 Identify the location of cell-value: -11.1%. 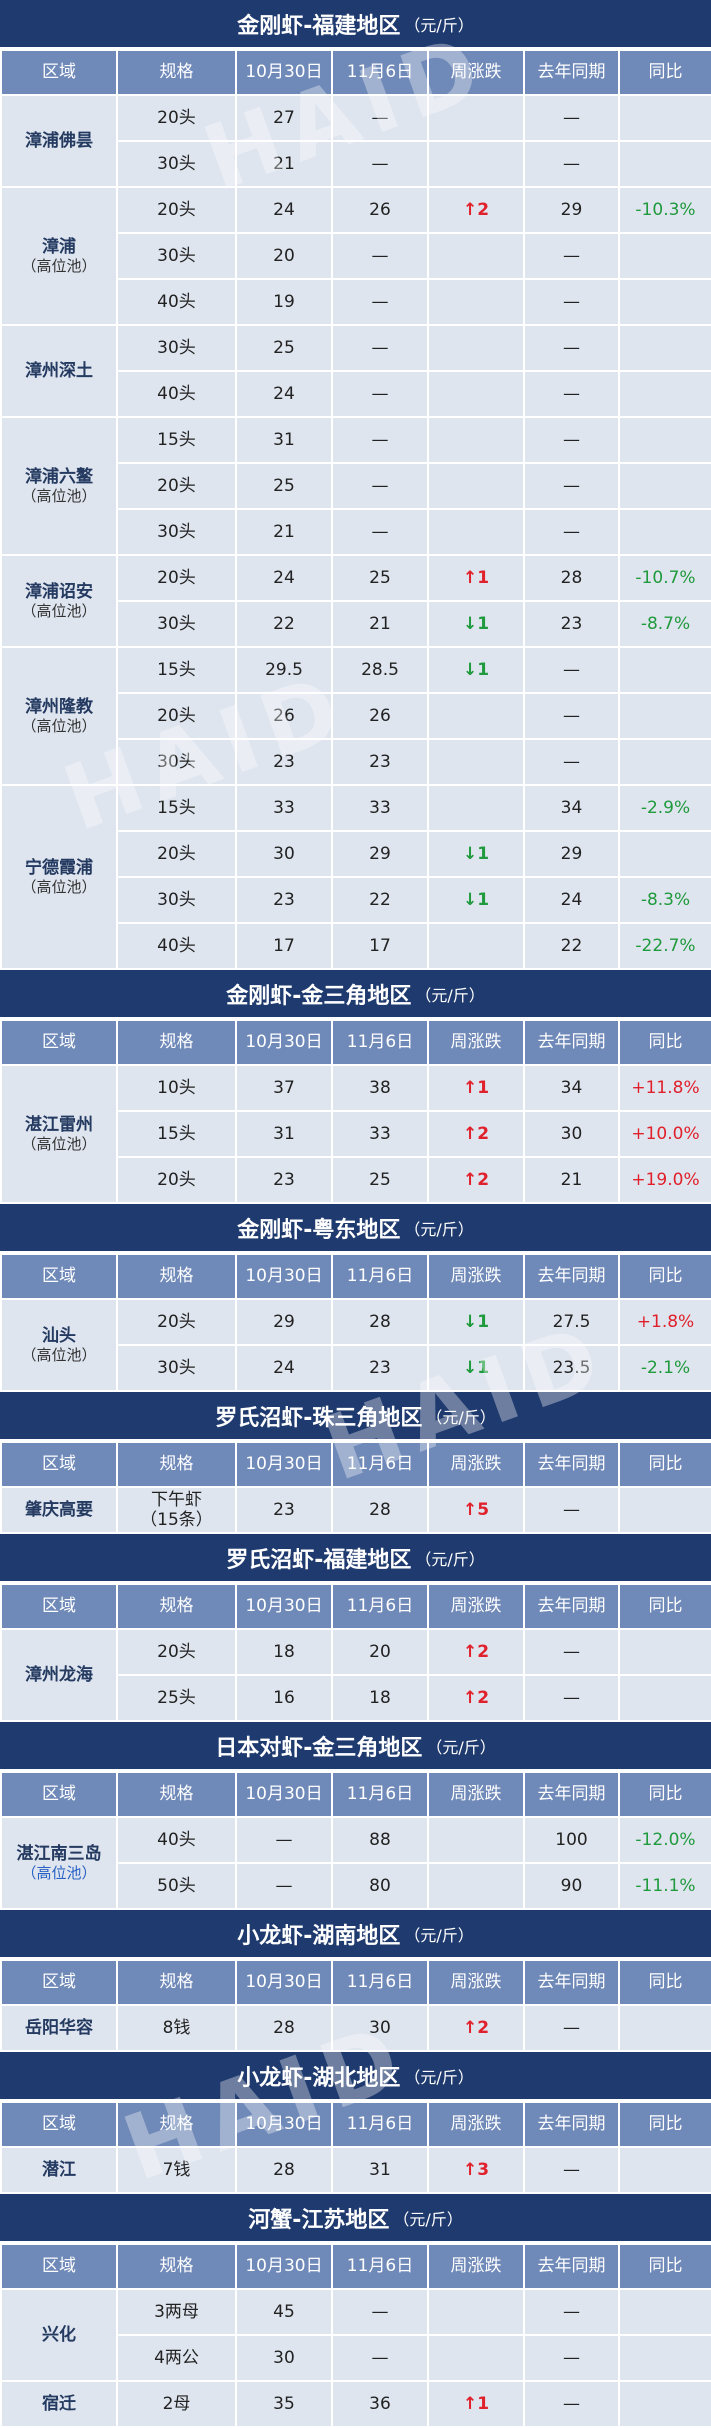
(665, 1885).